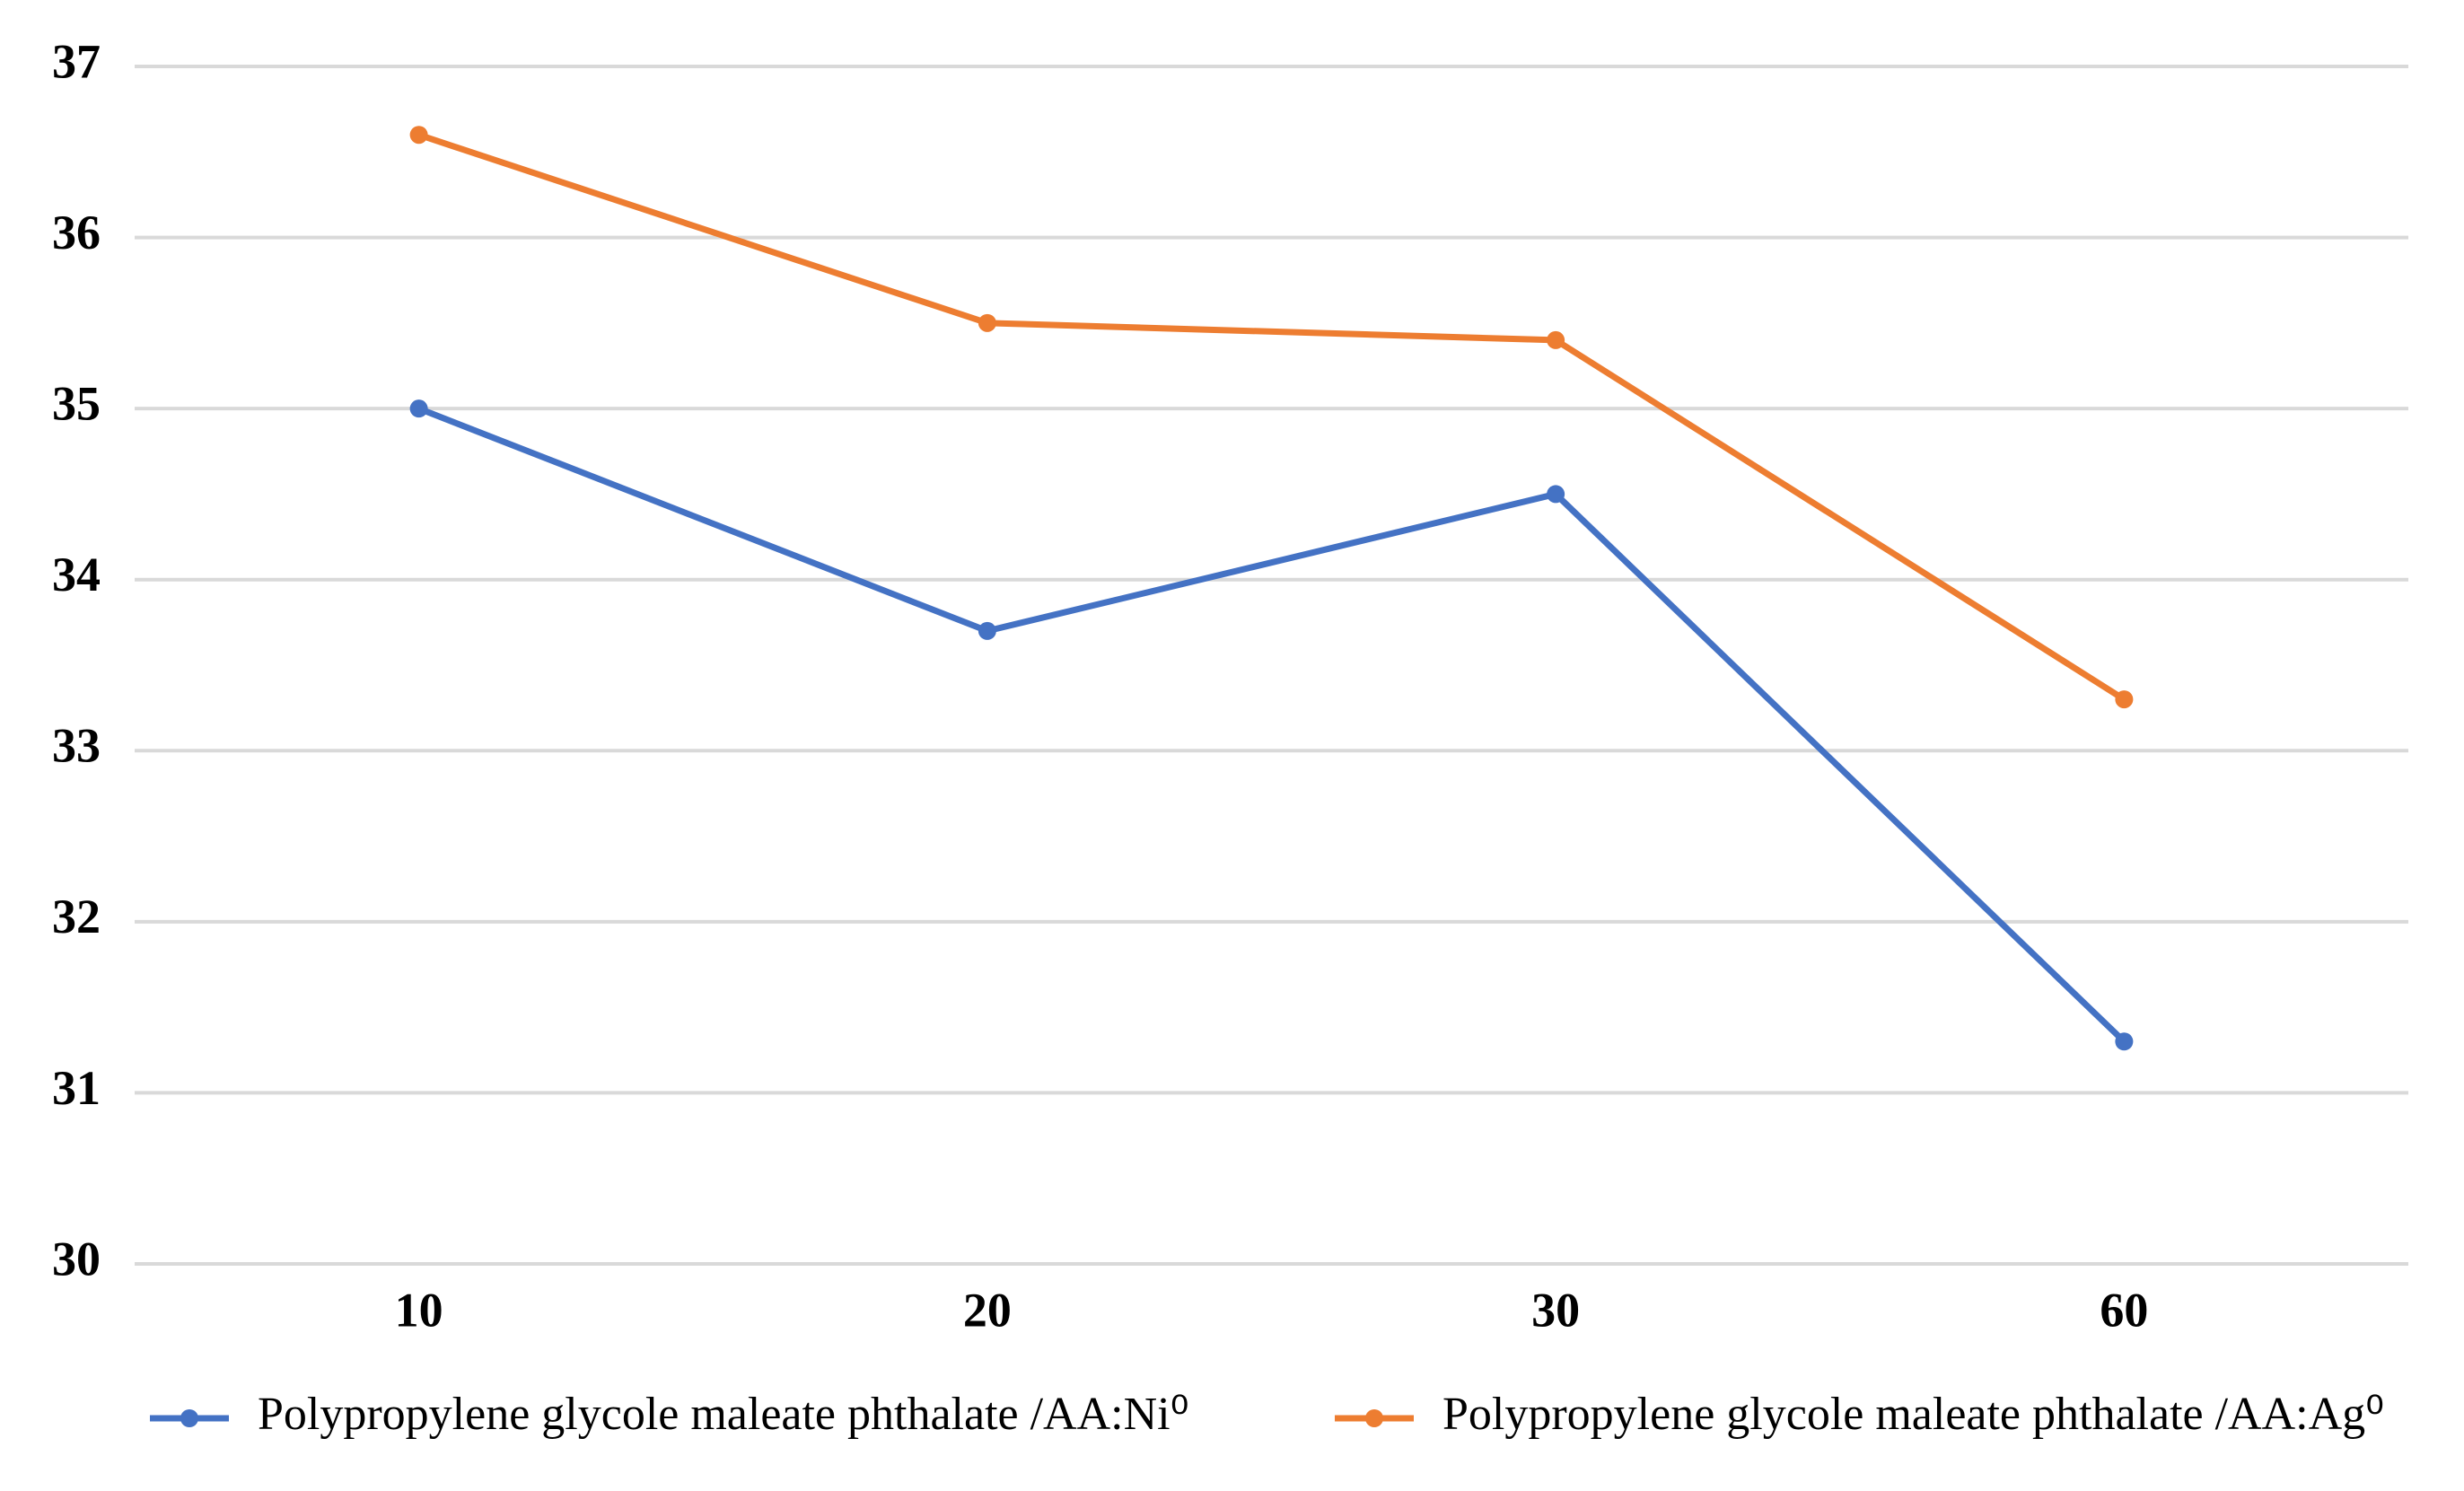 The image size is (2464, 1491). I want to click on y-tick-label: 34, so click(76, 574).